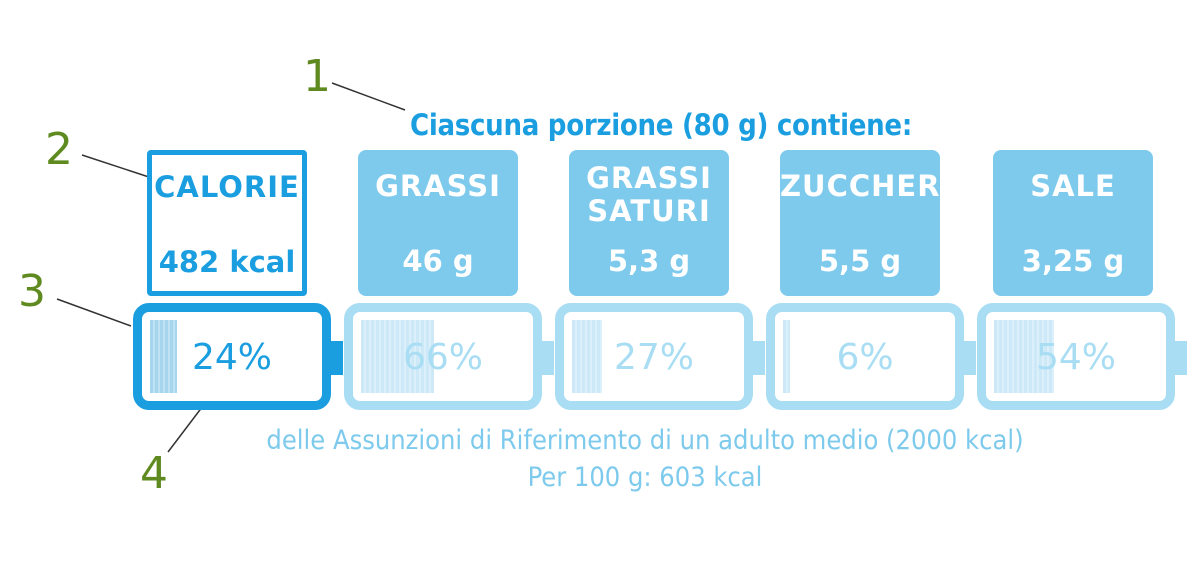  I want to click on battery-terminal-grassi-saturi, so click(759, 358).